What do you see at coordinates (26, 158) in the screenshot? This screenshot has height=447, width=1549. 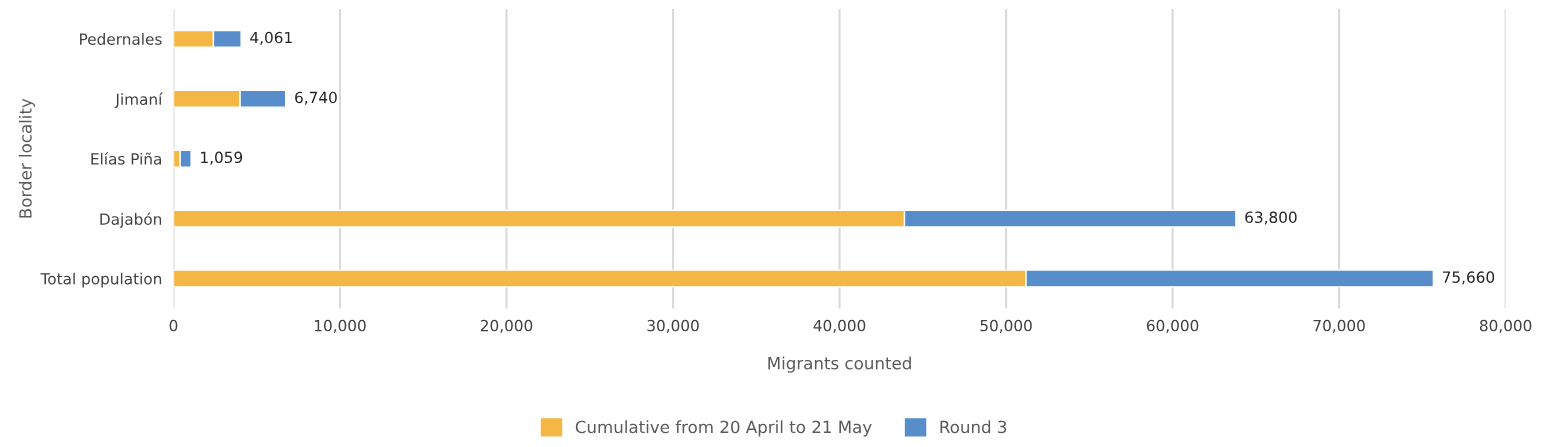 I see `y-axis-title: Border locality` at bounding box center [26, 158].